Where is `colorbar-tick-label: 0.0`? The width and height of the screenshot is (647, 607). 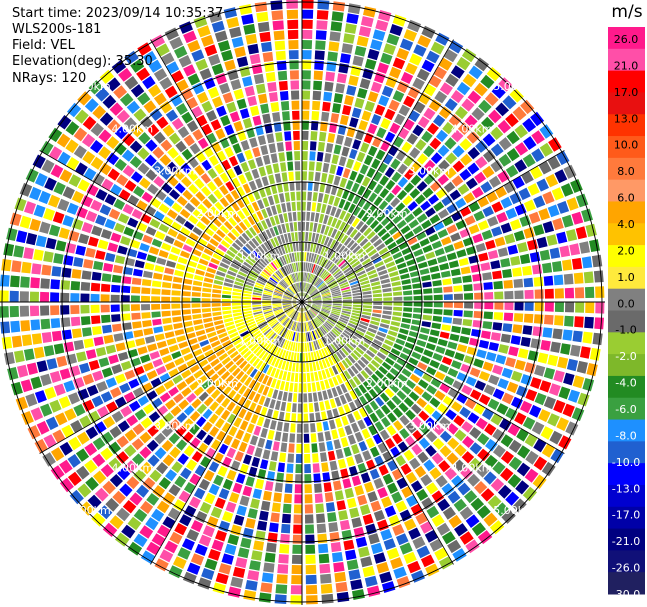
colorbar-tick-label: 0.0 is located at coordinates (626, 303).